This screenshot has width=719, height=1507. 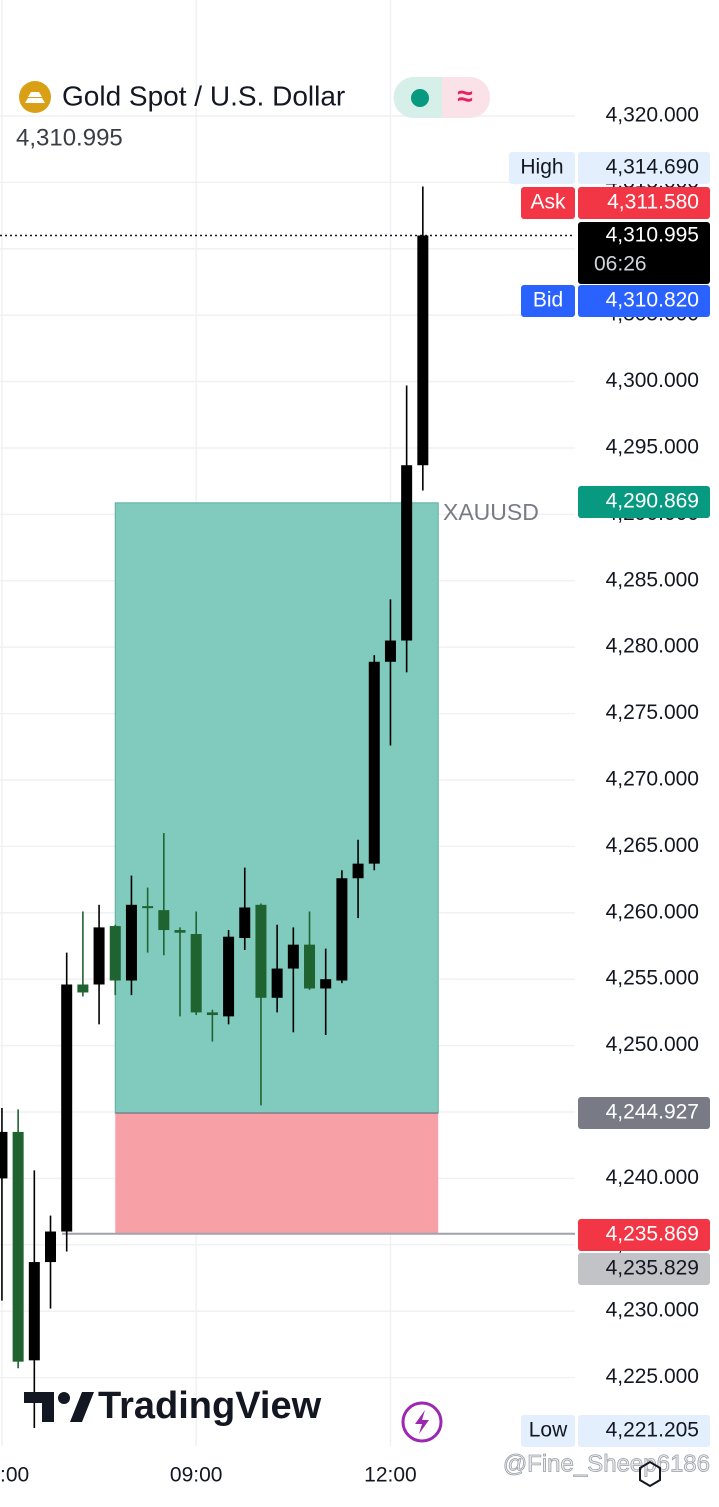 I want to click on lightning-icon, so click(x=422, y=1422).